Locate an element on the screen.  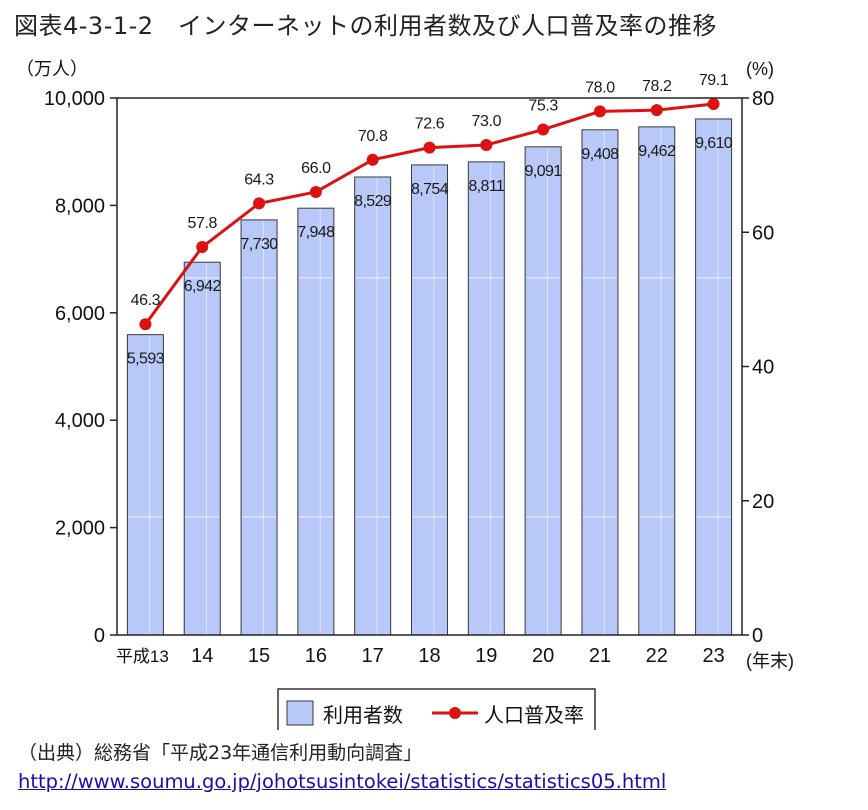
legend-box is located at coordinates (436, 709).